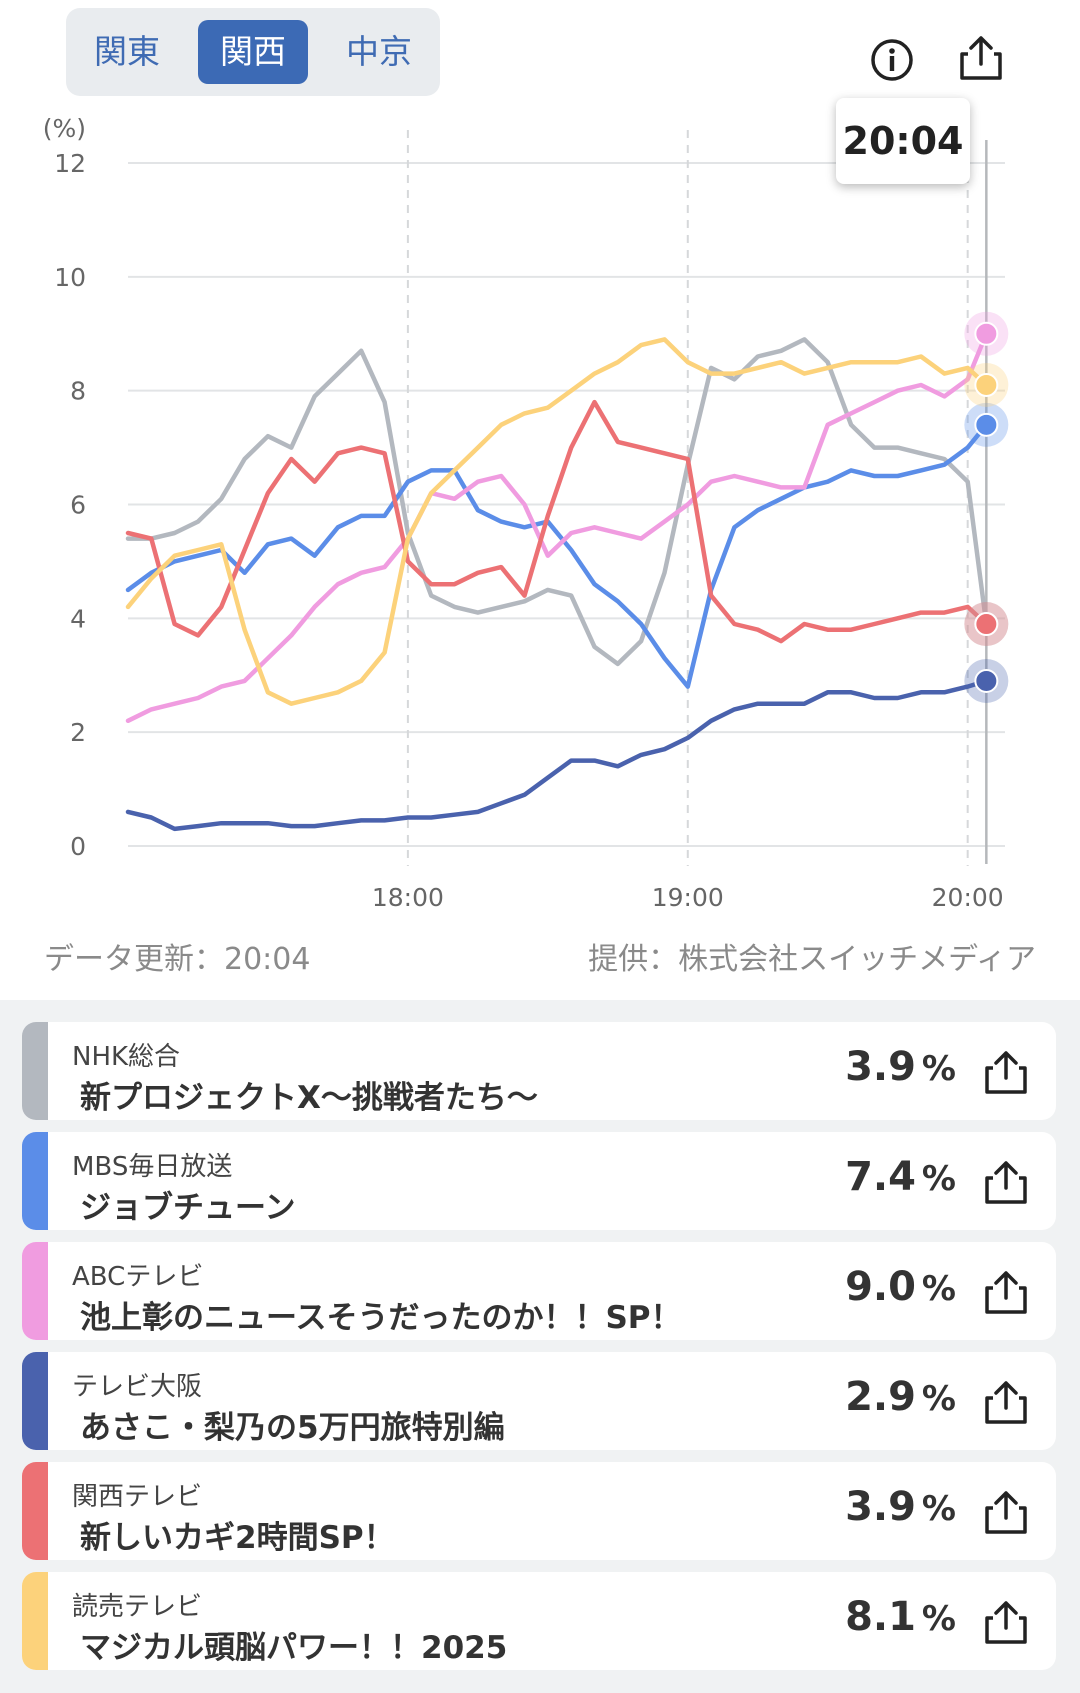 This screenshot has width=1080, height=1693. I want to click on info-icon, so click(892, 60).